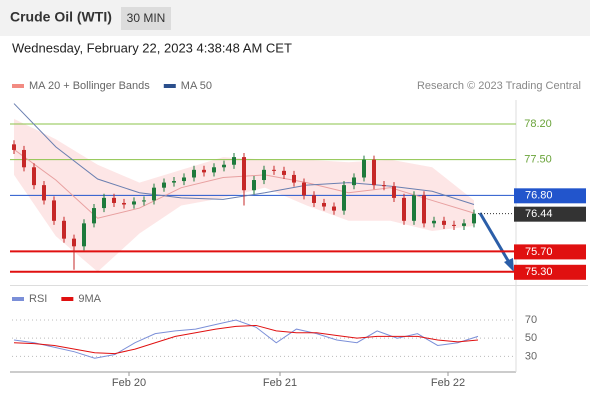 This screenshot has width=590, height=405. I want to click on x-tick-label: Feb 20, so click(129, 383).